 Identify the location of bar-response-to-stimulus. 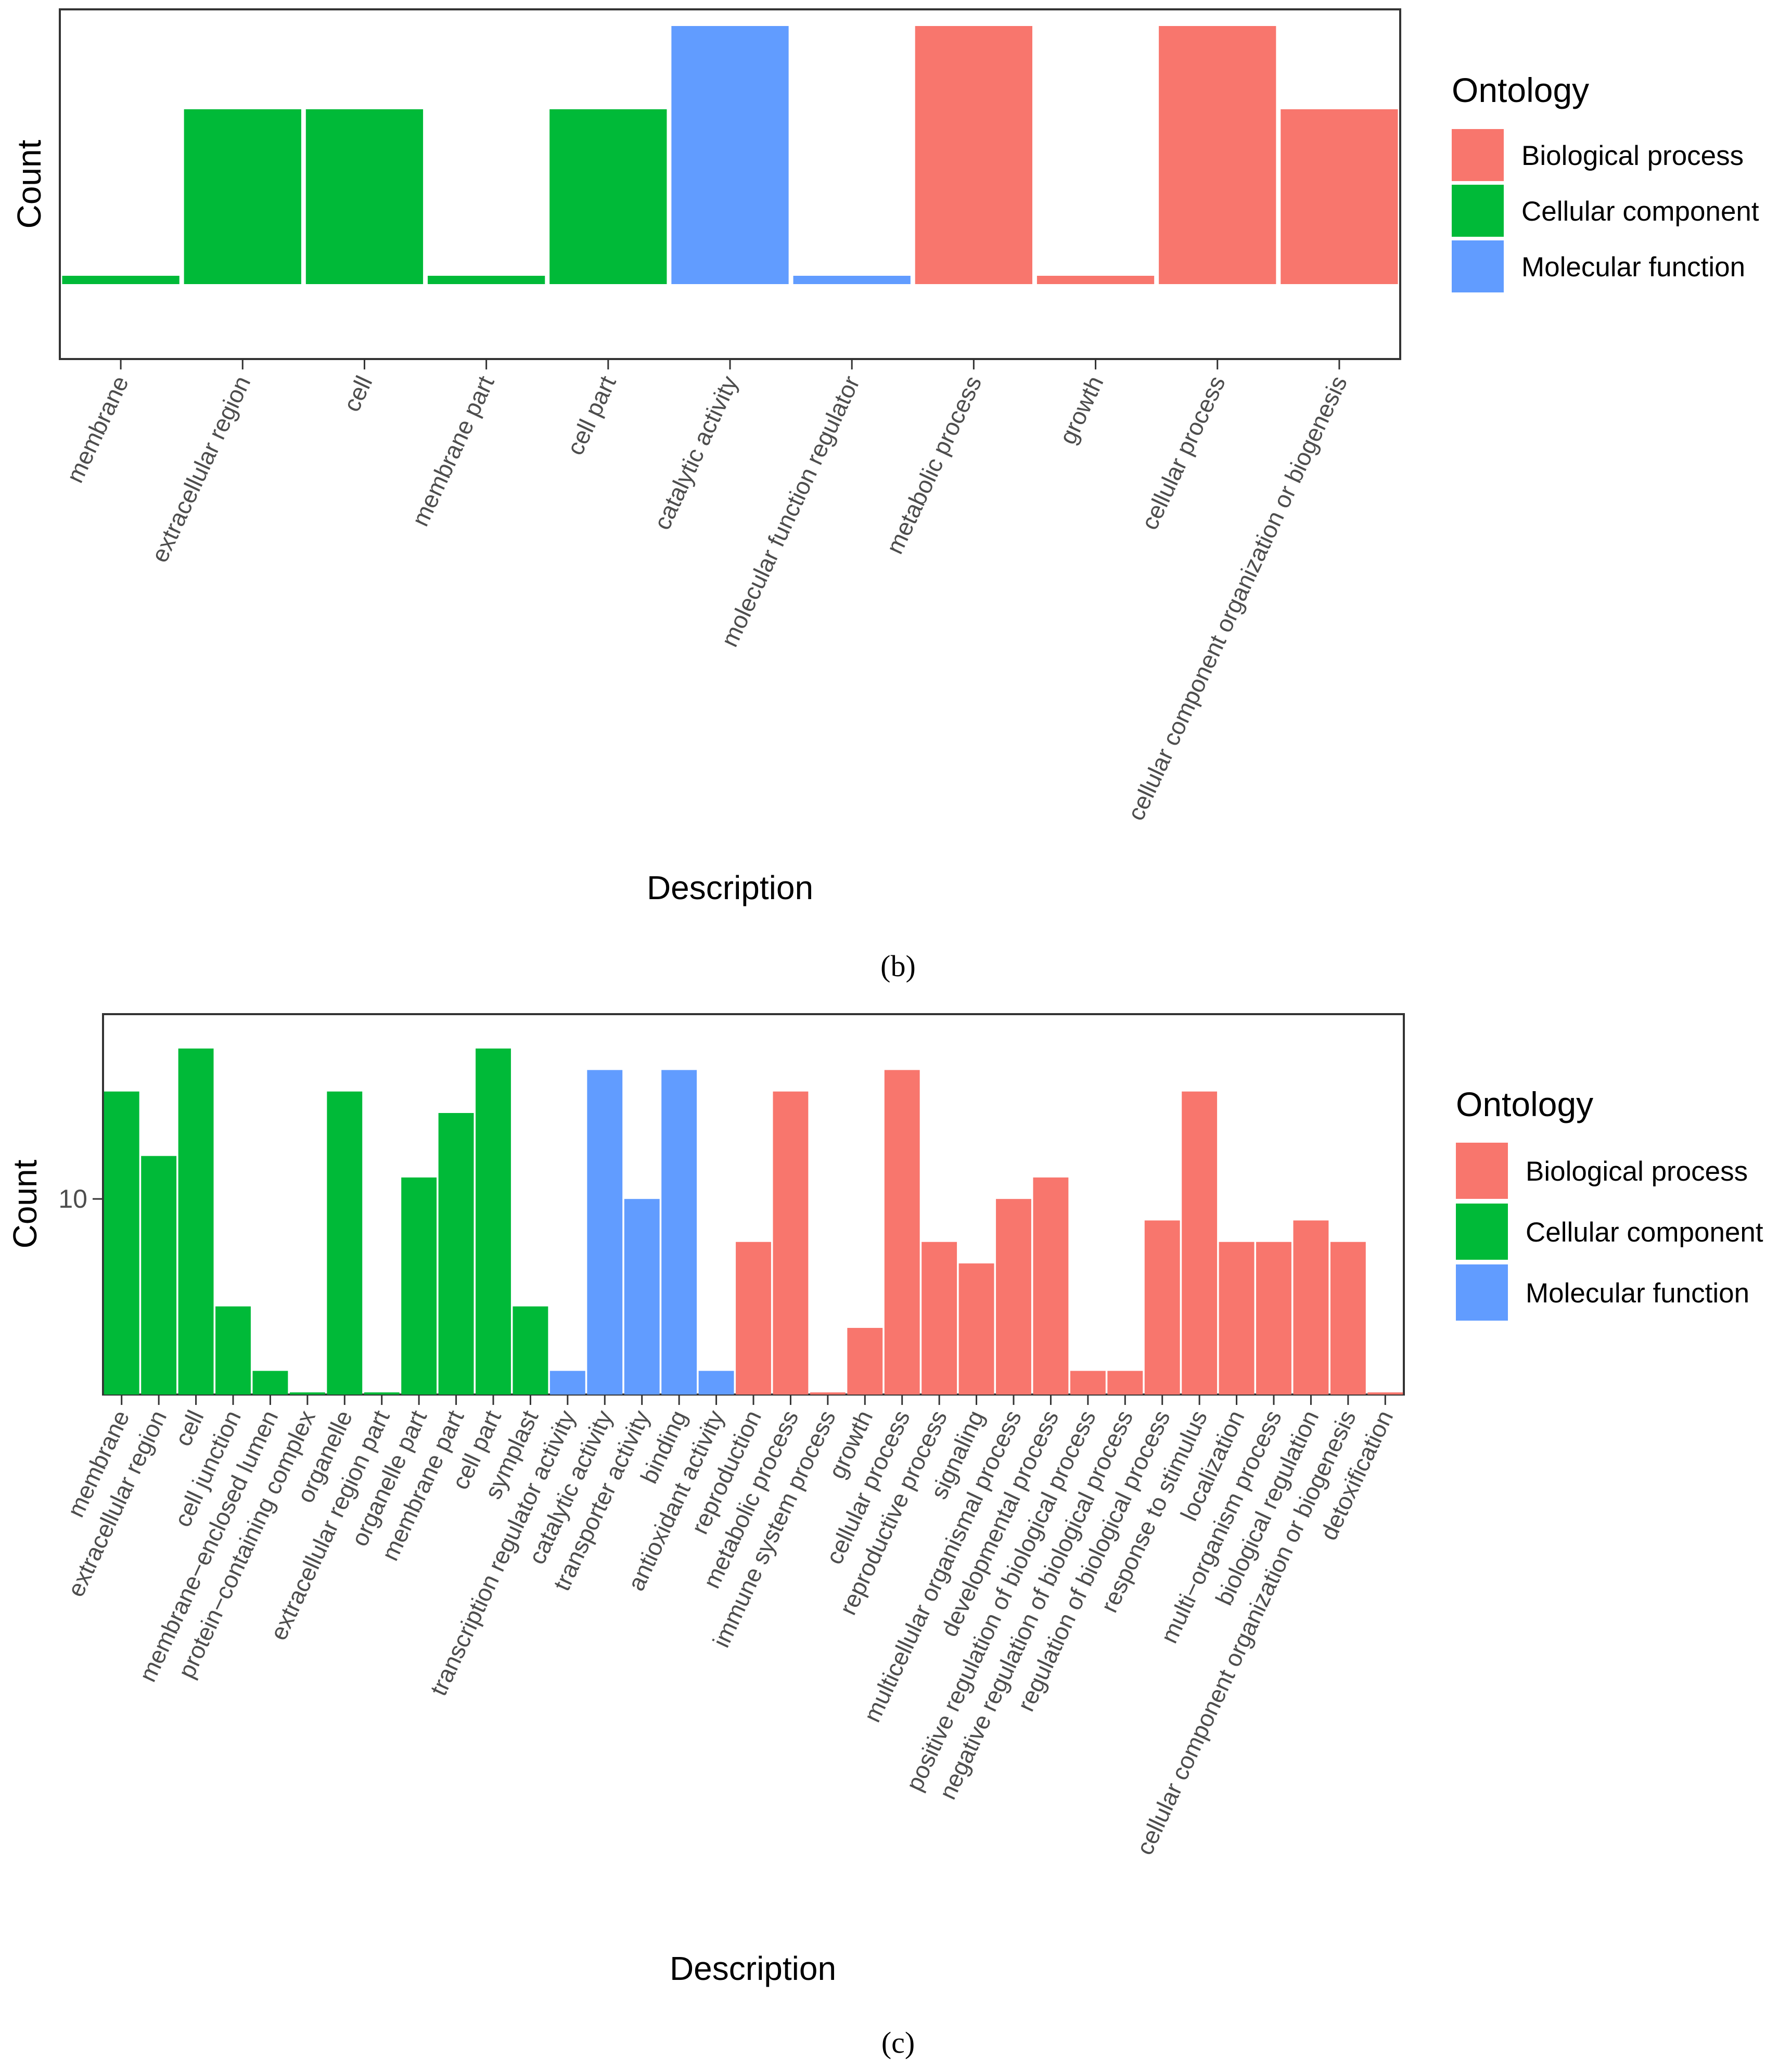
(1200, 1243).